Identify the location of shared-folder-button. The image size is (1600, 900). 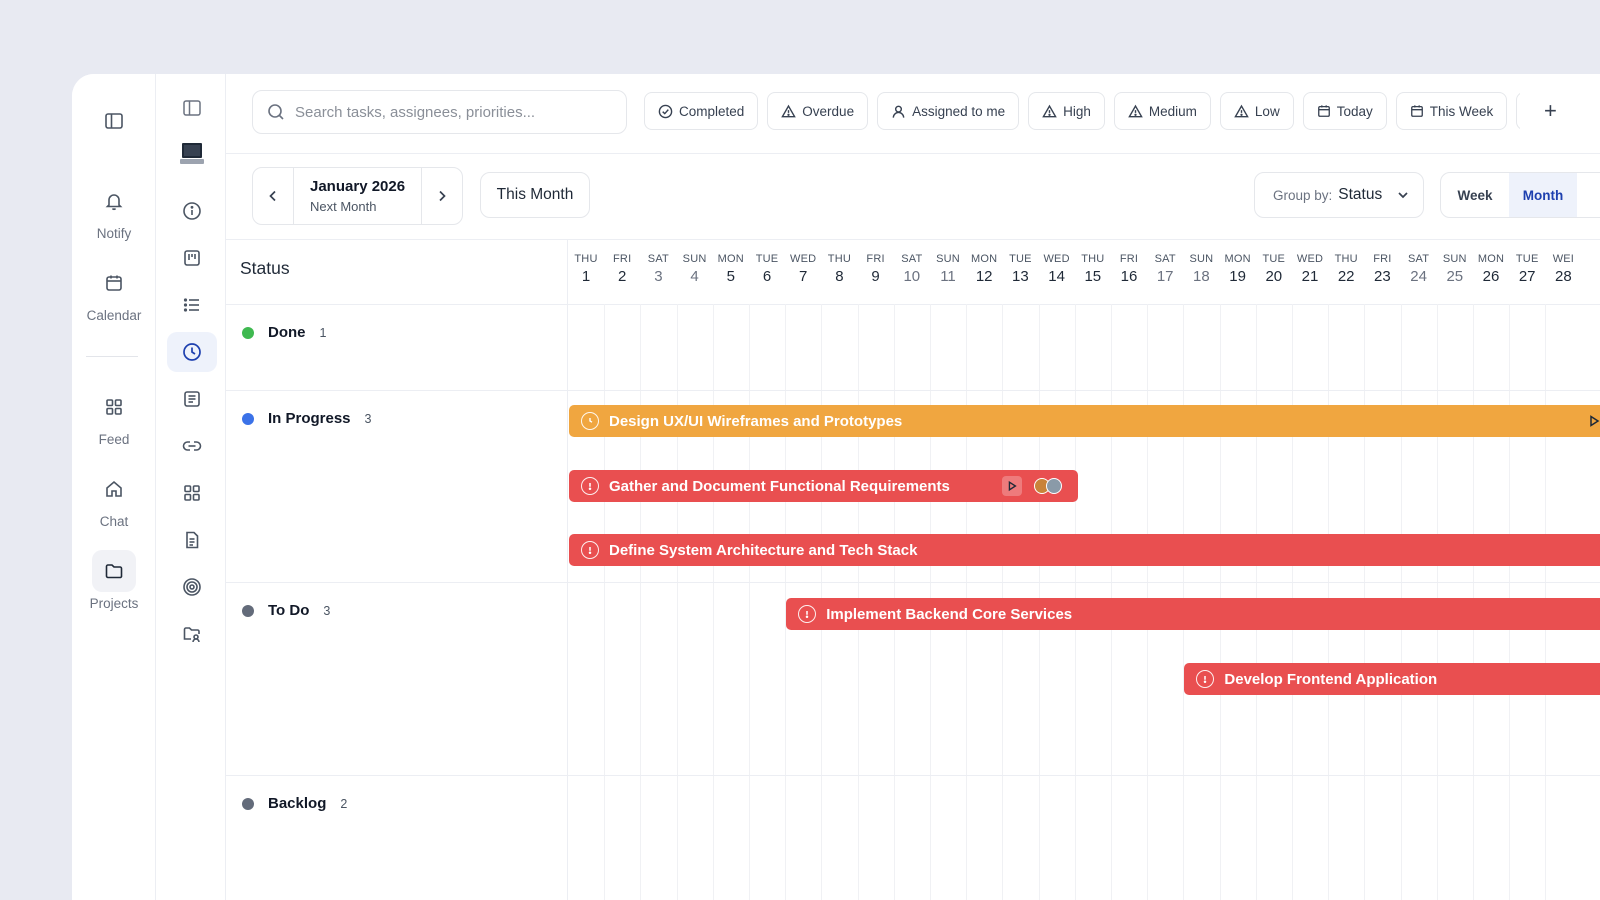
(192, 634).